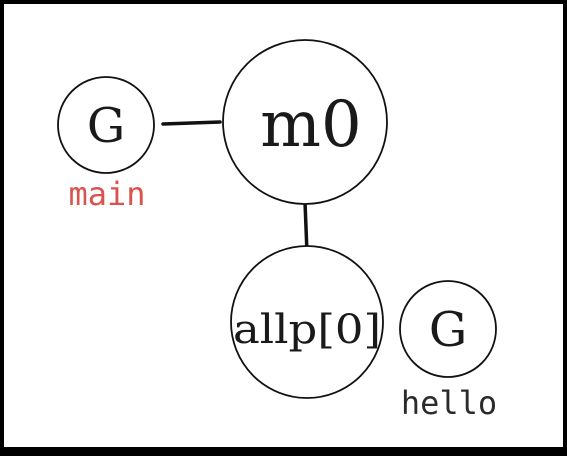 Image resolution: width=567 pixels, height=456 pixels. What do you see at coordinates (306, 227) in the screenshot?
I see `edge-m0-to-allp0` at bounding box center [306, 227].